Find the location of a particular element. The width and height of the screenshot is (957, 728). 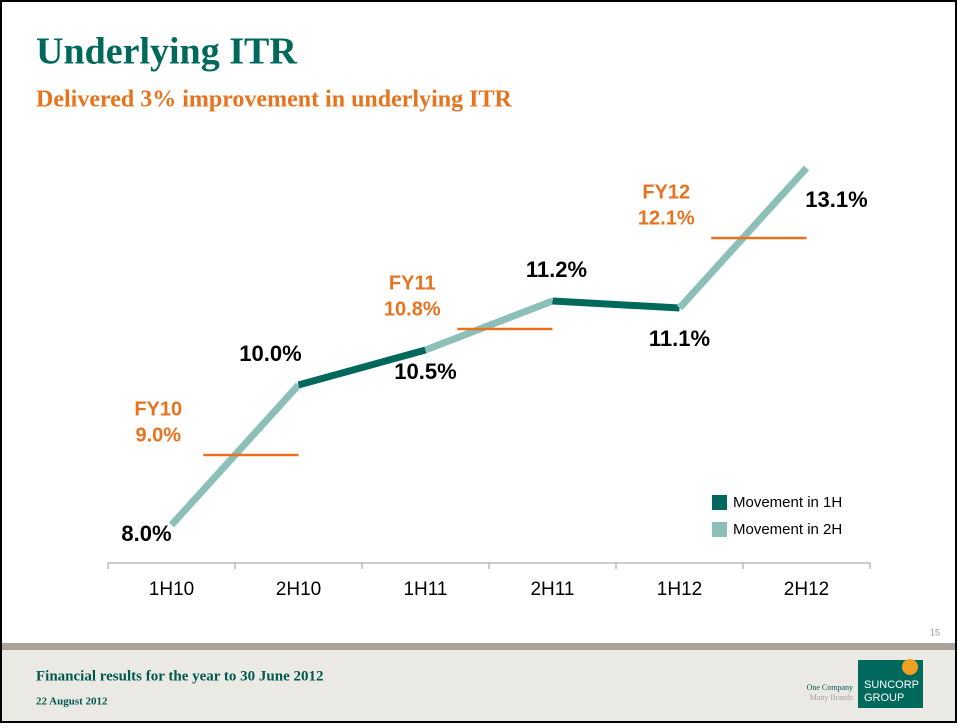

x-tick-label: 1H10 is located at coordinates (171, 589).